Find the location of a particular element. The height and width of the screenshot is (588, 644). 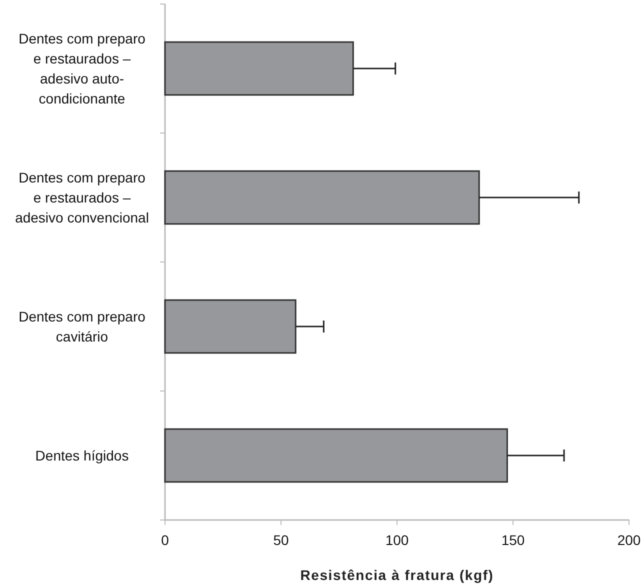

x-tick-label: 0 is located at coordinates (165, 540).